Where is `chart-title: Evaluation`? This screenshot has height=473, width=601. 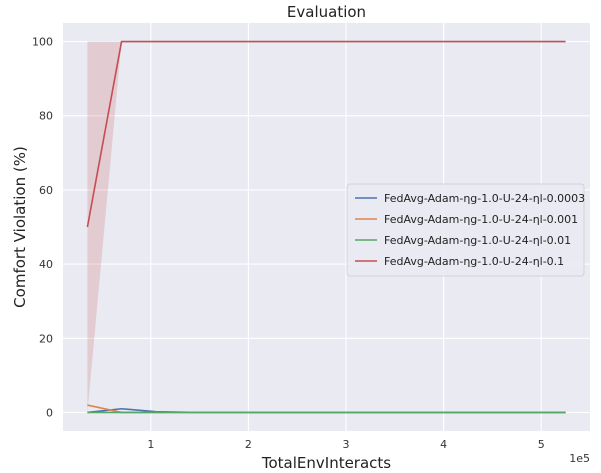 chart-title: Evaluation is located at coordinates (326, 12).